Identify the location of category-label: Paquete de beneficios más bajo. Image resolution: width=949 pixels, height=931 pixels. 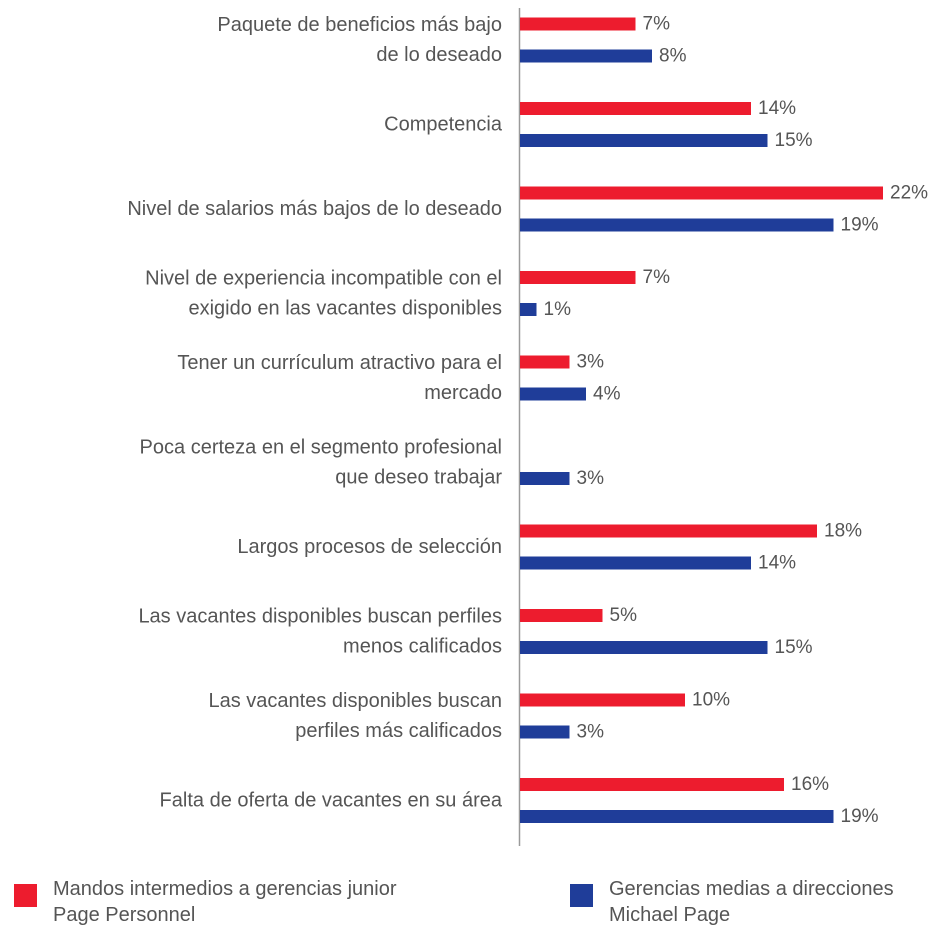
(359, 25).